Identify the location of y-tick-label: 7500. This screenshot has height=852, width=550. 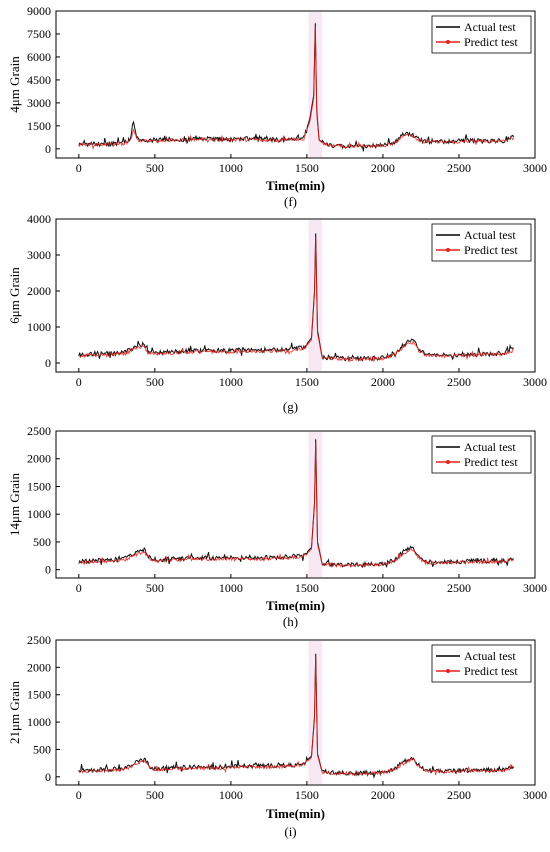
(39, 34).